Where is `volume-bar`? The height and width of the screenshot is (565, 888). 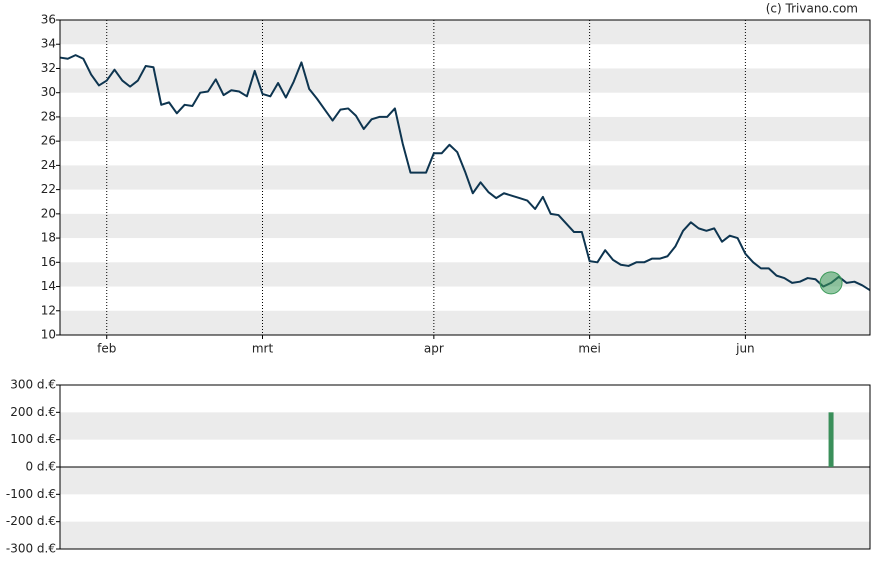 volume-bar is located at coordinates (831, 439).